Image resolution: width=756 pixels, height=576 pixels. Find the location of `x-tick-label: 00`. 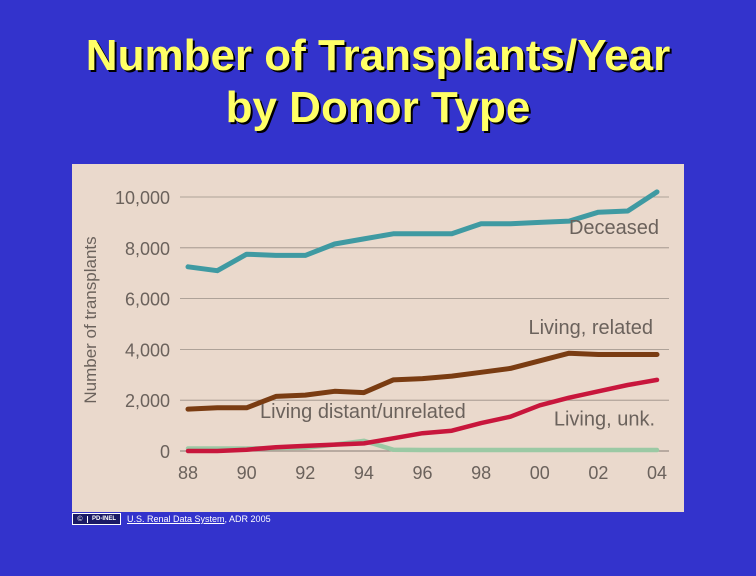

x-tick-label: 00 is located at coordinates (540, 473).